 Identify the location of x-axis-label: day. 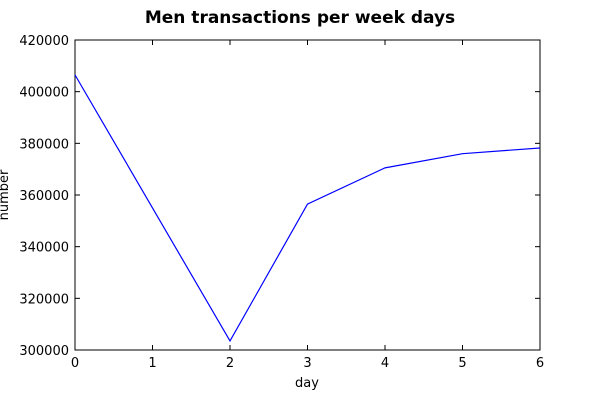
(307, 383).